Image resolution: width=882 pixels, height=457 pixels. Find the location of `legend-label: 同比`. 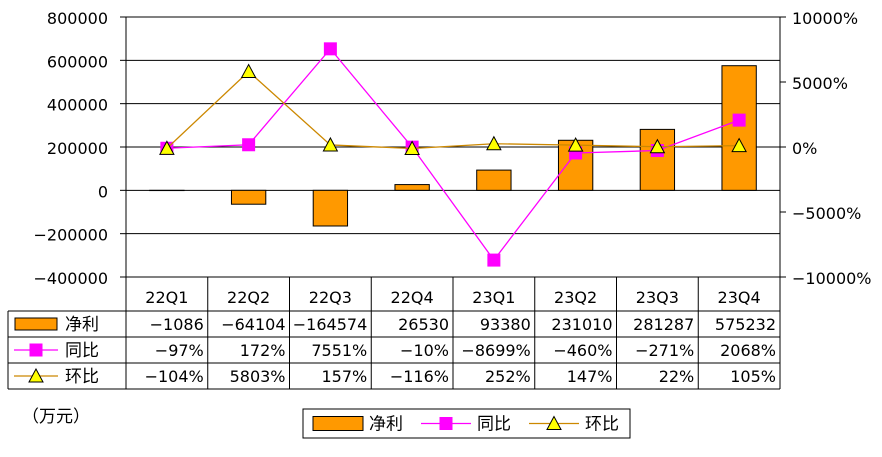

legend-label: 同比 is located at coordinates (494, 425).